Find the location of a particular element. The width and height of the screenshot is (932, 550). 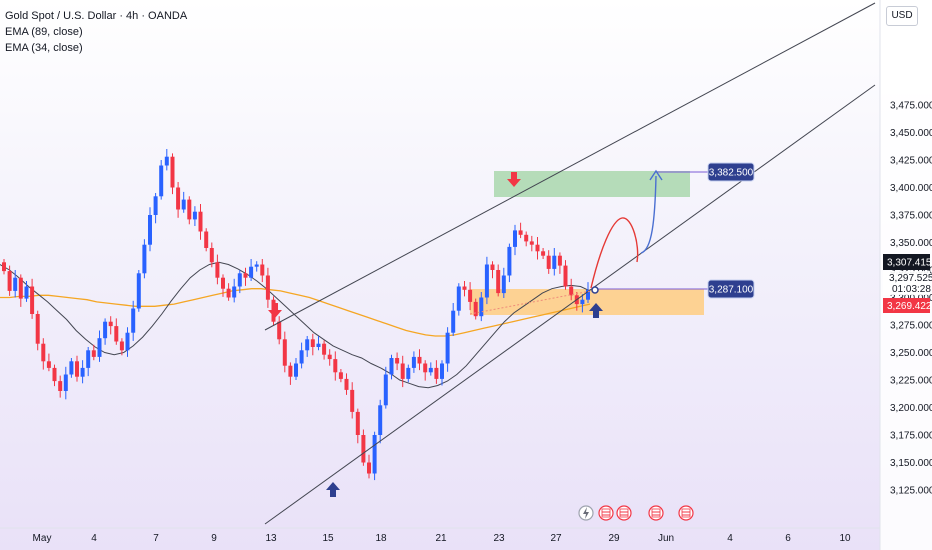

lower-price-text: 3,269.422 is located at coordinates (909, 306).